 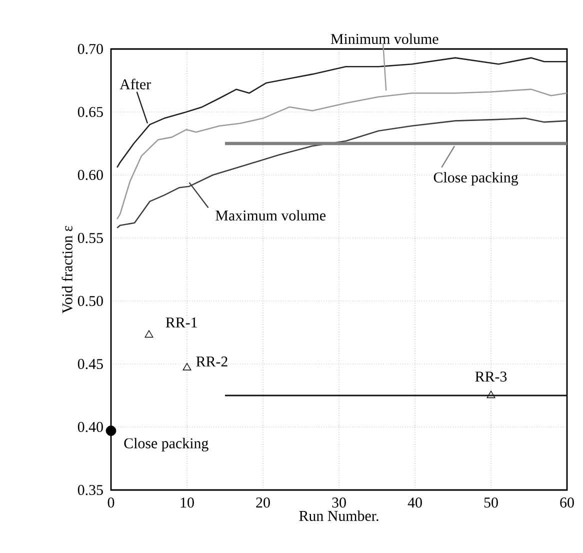 I want to click on x-tick-label: 50, so click(x=491, y=503).